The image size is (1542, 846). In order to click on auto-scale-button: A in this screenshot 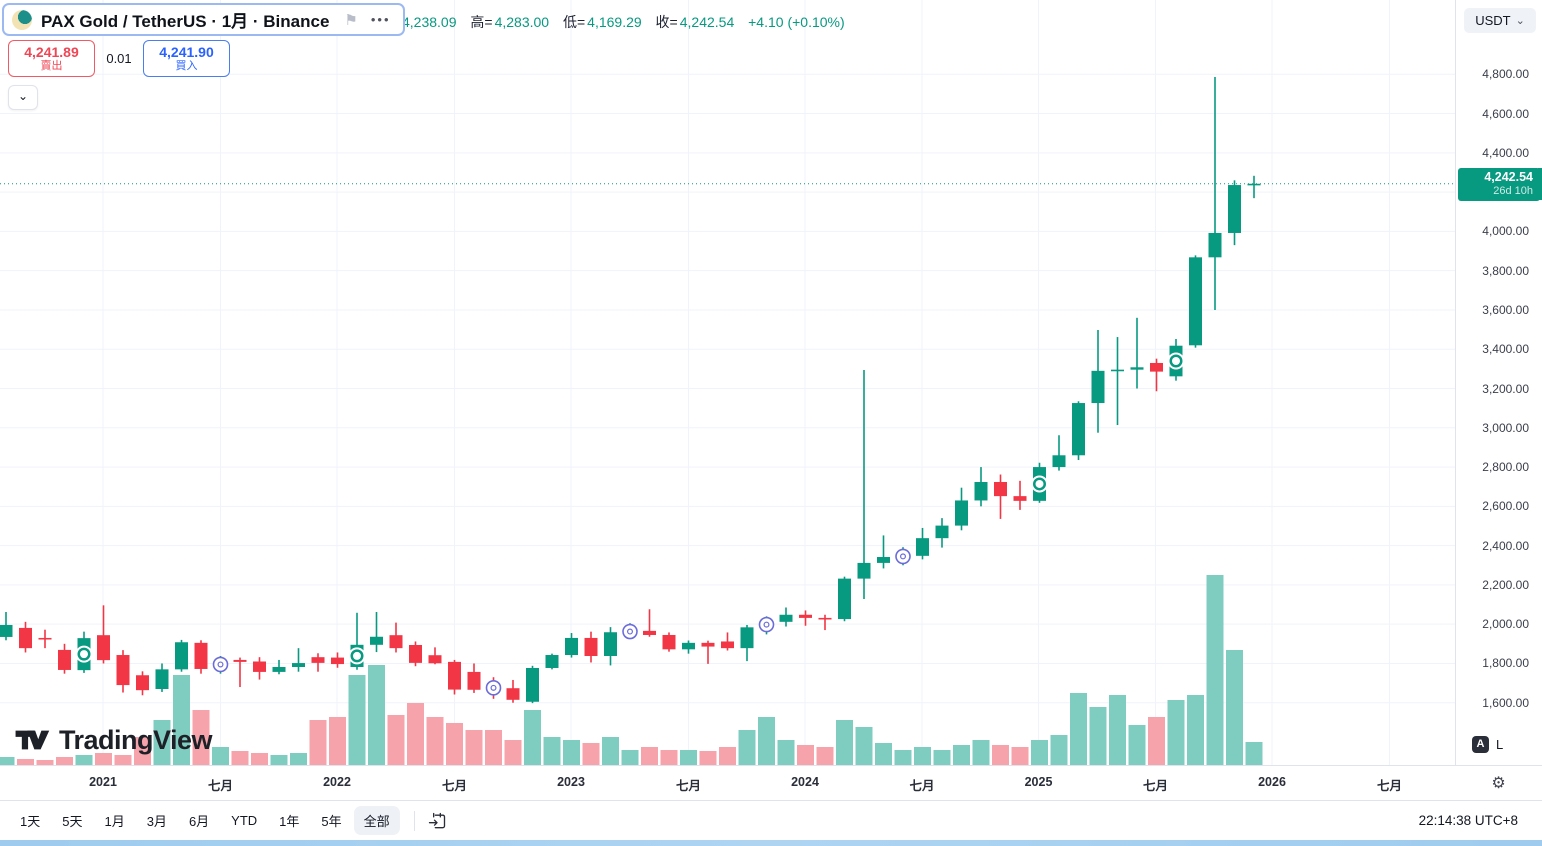, I will do `click(1480, 744)`.